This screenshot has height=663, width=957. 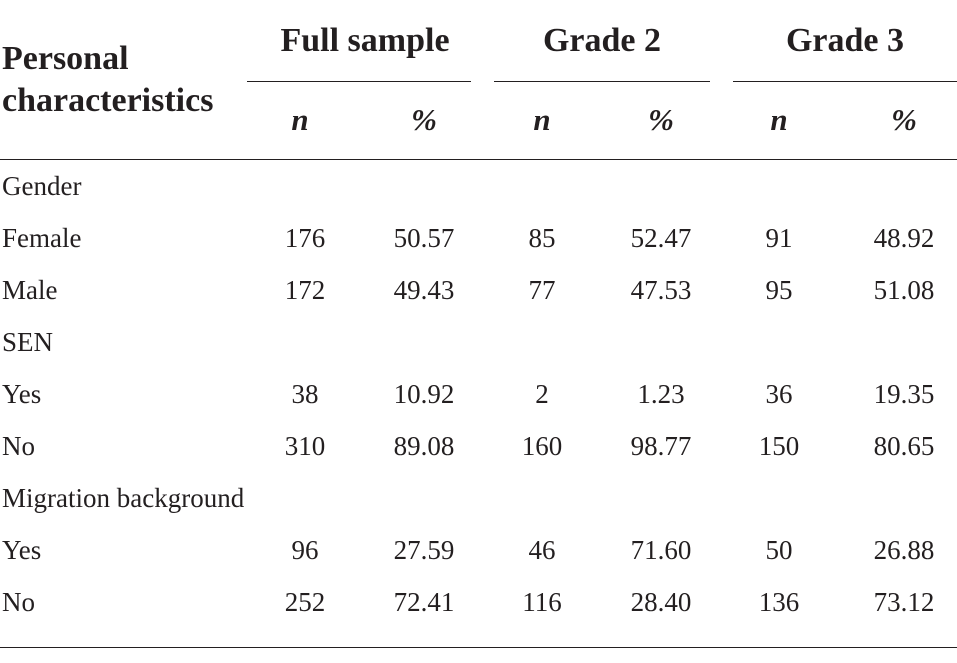 I want to click on row-label-sen: SEN, so click(x=28, y=342).